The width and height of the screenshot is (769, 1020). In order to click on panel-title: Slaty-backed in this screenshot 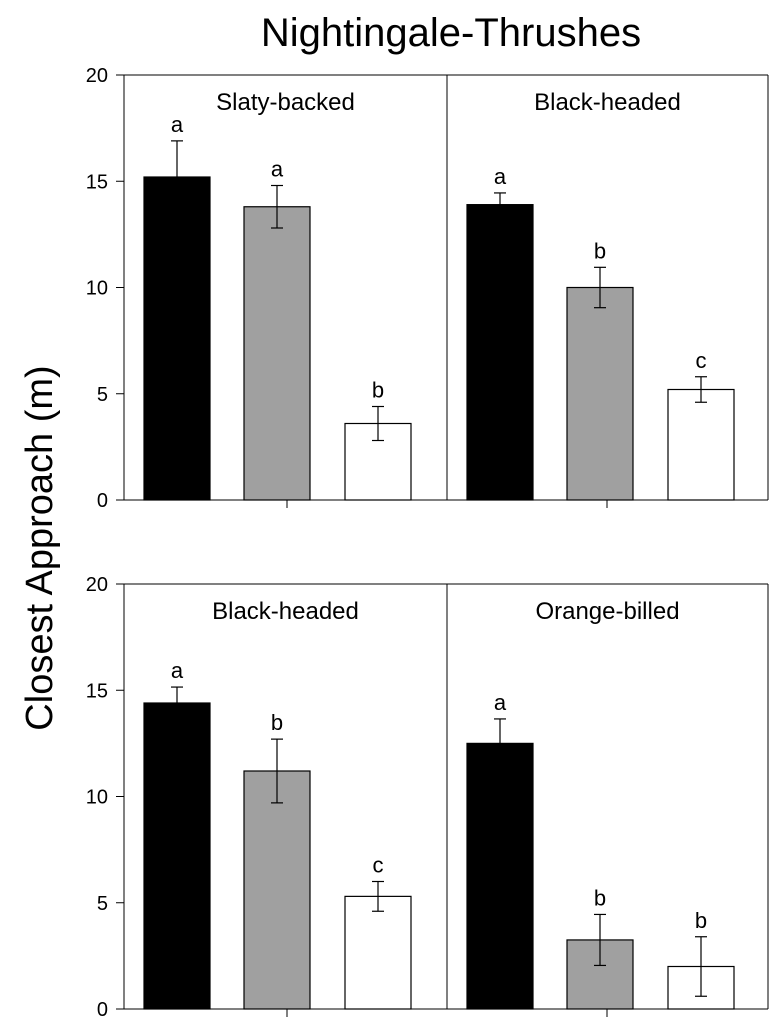, I will do `click(285, 102)`.